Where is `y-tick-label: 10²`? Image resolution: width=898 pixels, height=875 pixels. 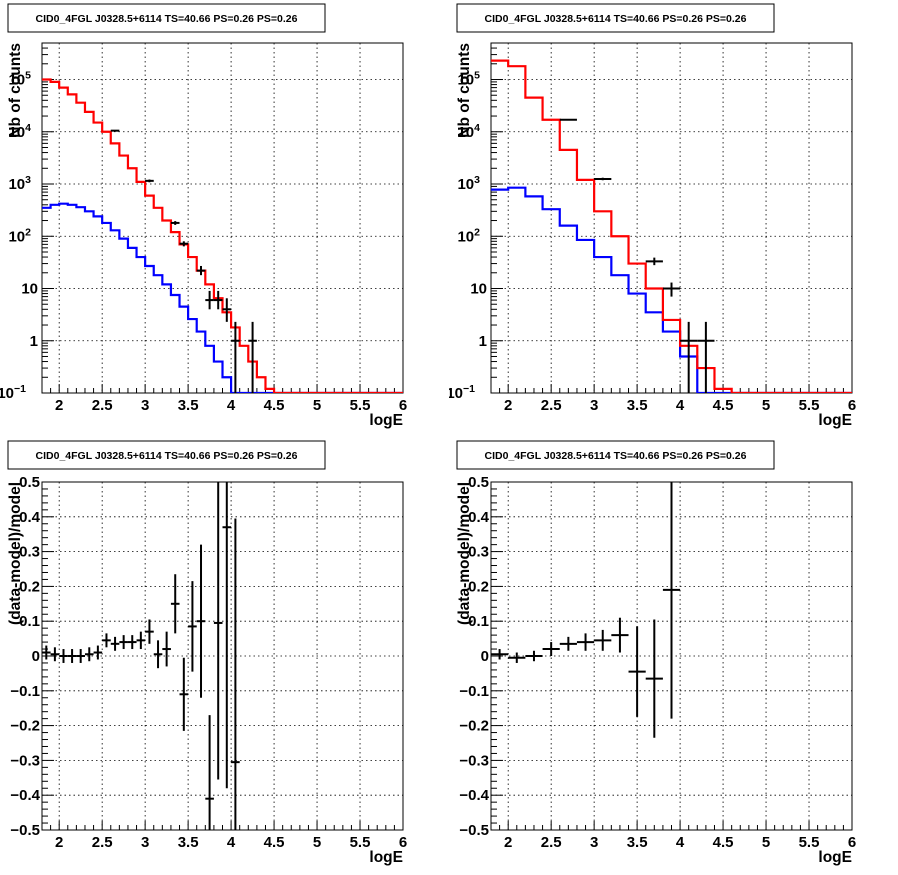
y-tick-label: 10² is located at coordinates (19, 235).